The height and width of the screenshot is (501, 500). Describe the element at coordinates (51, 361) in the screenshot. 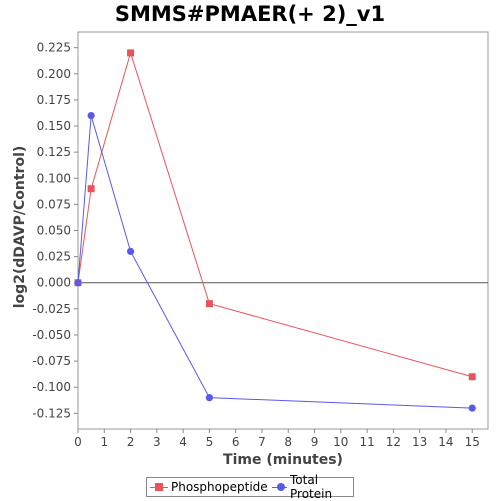

I see `y-tick-label: -0.075` at that location.